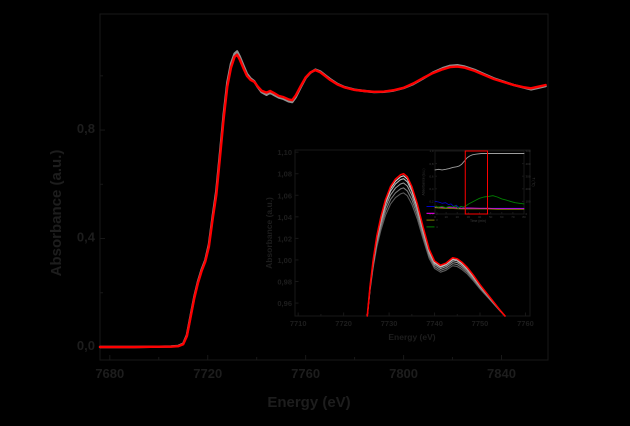 The width and height of the screenshot is (630, 426). Describe the element at coordinates (86, 345) in the screenshot. I see `main-y-tick-label: 0,0` at that location.